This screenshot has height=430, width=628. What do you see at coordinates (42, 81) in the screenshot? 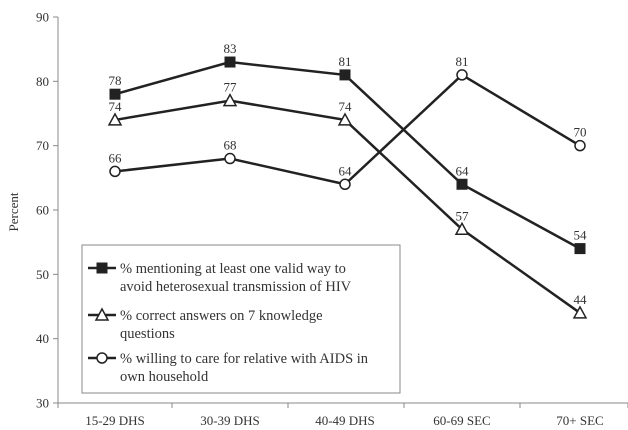
I see `y-tick-label: 80` at bounding box center [42, 81].